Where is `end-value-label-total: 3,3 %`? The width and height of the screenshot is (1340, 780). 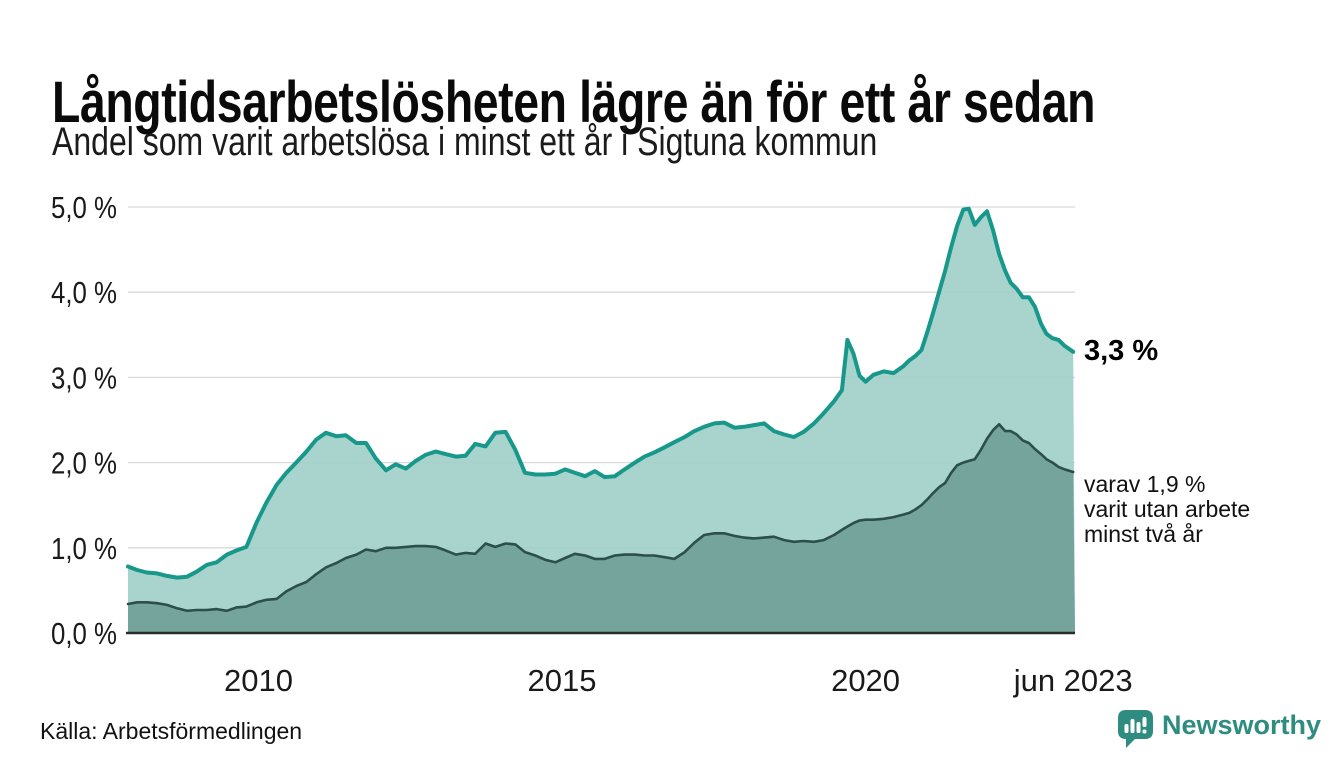 end-value-label-total: 3,3 % is located at coordinates (1121, 350).